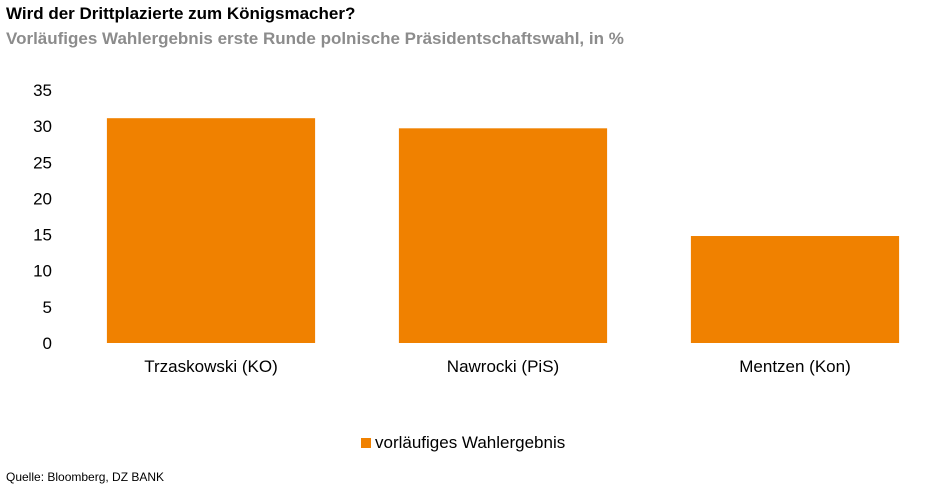 The width and height of the screenshot is (941, 493). What do you see at coordinates (795, 366) in the screenshot?
I see `x-category-label: Mentzen (Kon)` at bounding box center [795, 366].